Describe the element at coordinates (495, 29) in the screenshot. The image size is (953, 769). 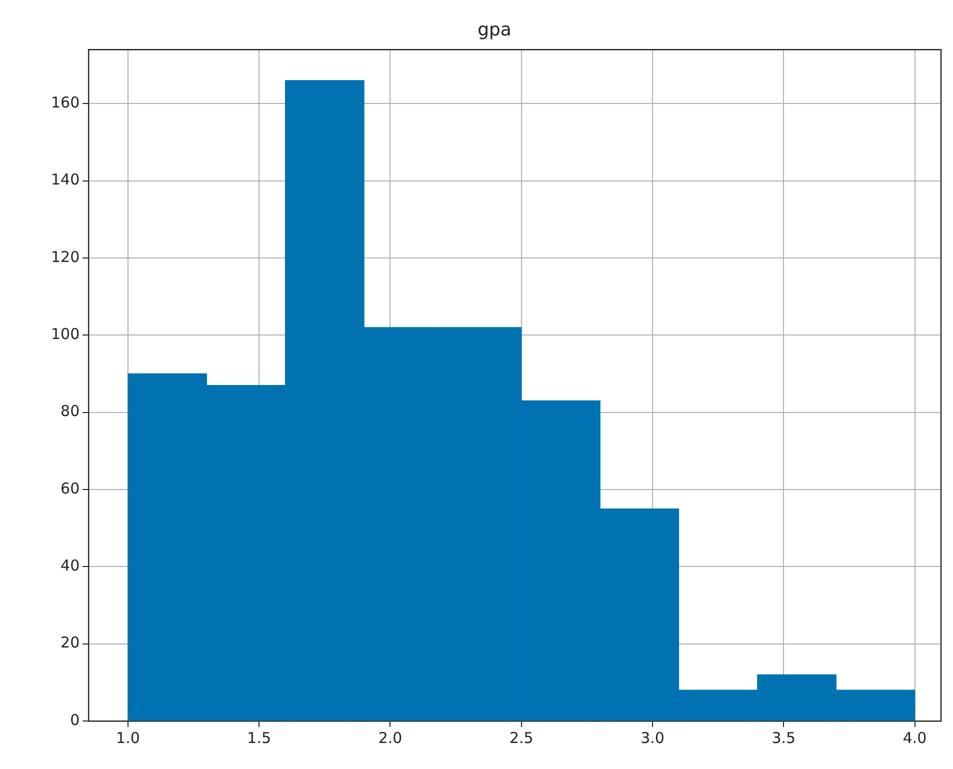
I see `chart-title: gpa` at that location.